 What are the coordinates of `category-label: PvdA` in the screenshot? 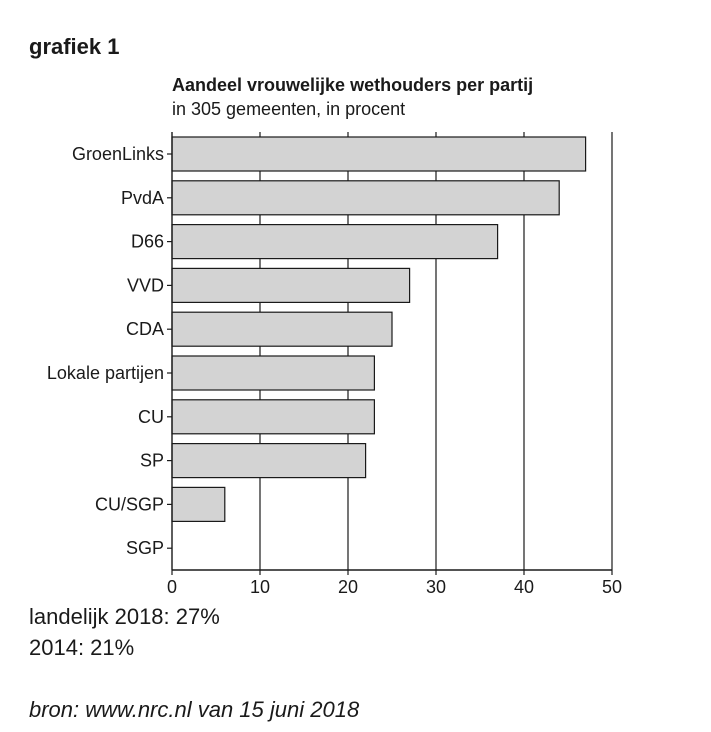 It's located at (142, 198).